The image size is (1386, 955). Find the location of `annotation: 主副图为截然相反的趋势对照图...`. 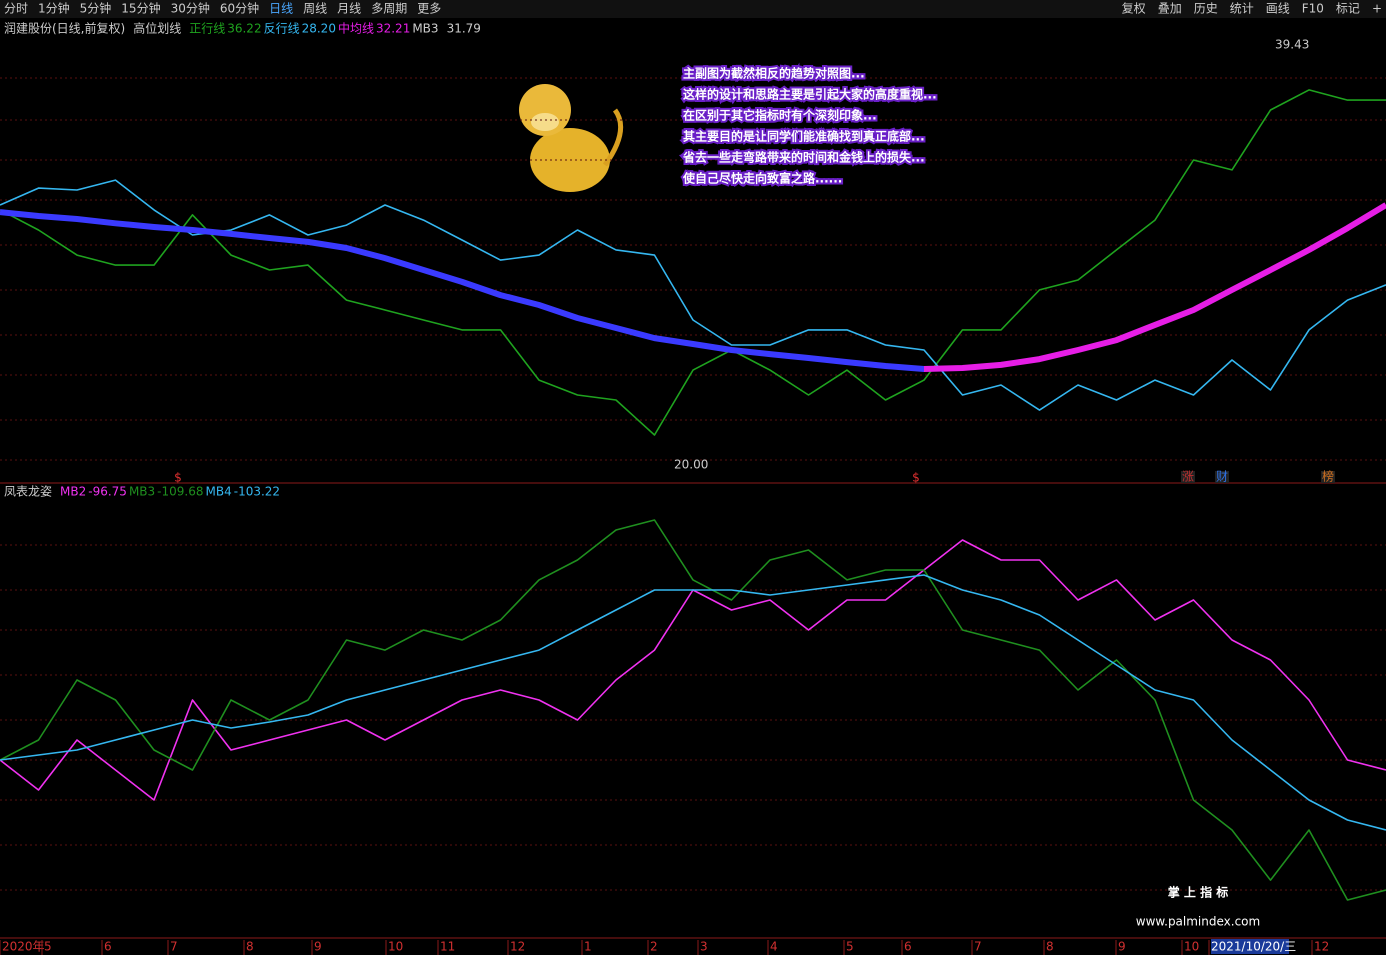

annotation: 主副图为截然相反的趋势对照图... is located at coordinates (774, 73).